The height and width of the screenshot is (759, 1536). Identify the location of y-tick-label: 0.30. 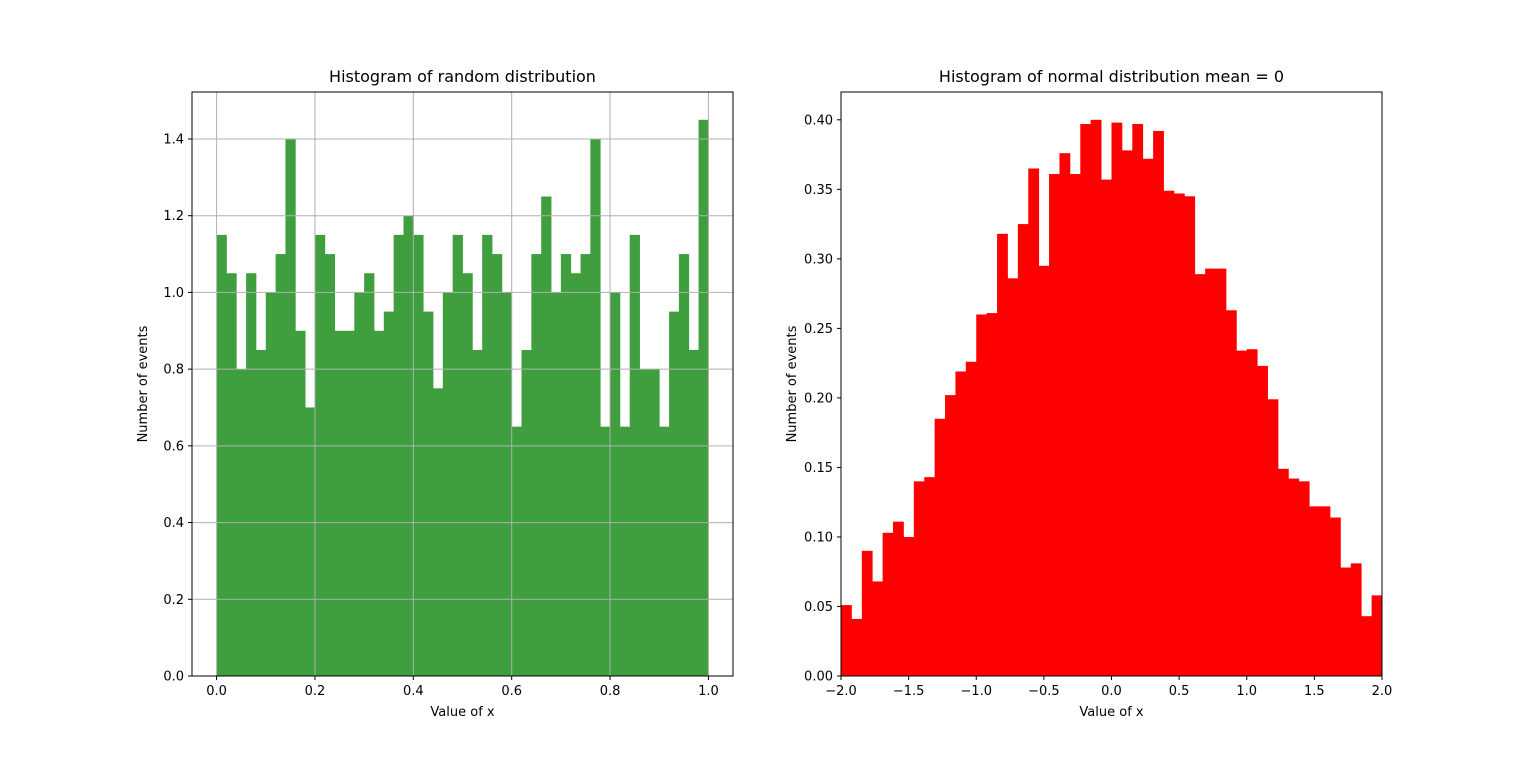
(818, 259).